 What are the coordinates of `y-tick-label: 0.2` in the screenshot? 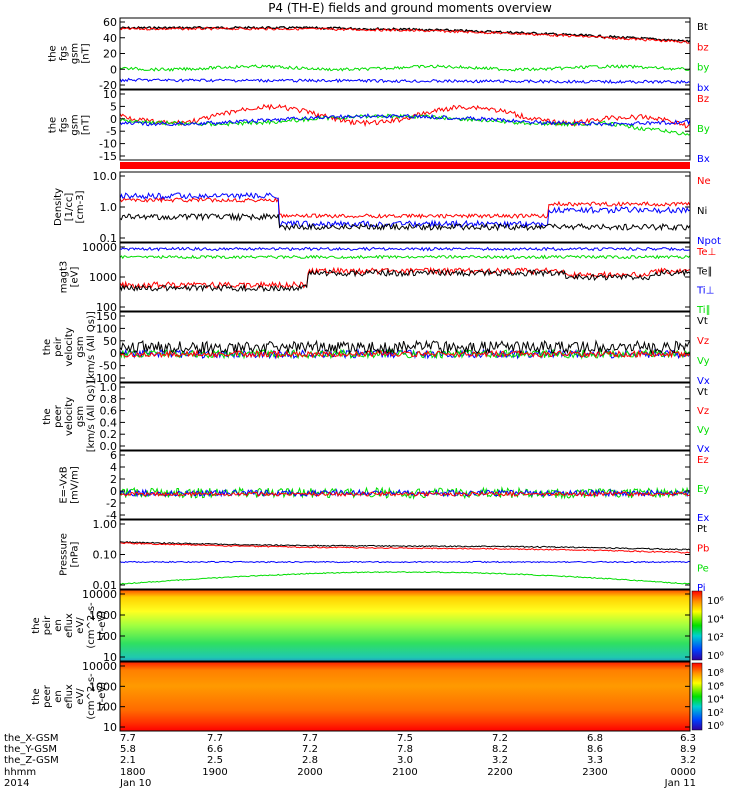 It's located at (109, 434).